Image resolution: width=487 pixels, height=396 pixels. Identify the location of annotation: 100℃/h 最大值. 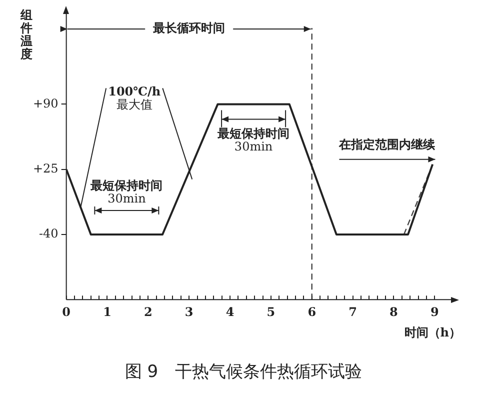
(134, 98).